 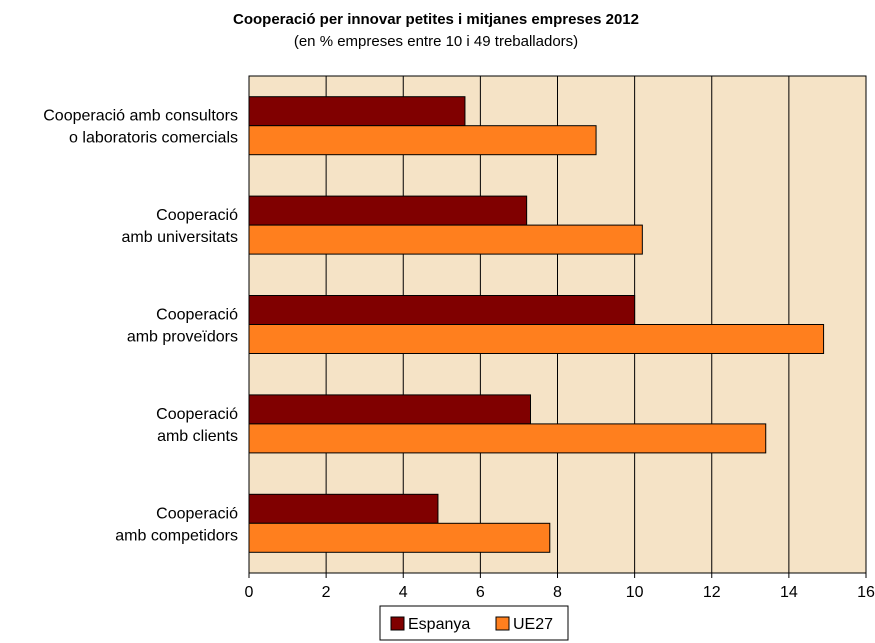 What do you see at coordinates (712, 592) in the screenshot?
I see `x-tick-label-12: 12` at bounding box center [712, 592].